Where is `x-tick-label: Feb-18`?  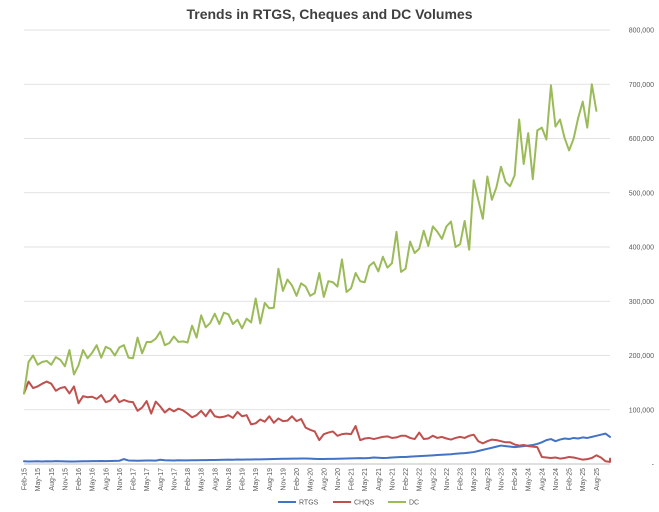 x-tick-label: Feb-18 is located at coordinates (188, 479).